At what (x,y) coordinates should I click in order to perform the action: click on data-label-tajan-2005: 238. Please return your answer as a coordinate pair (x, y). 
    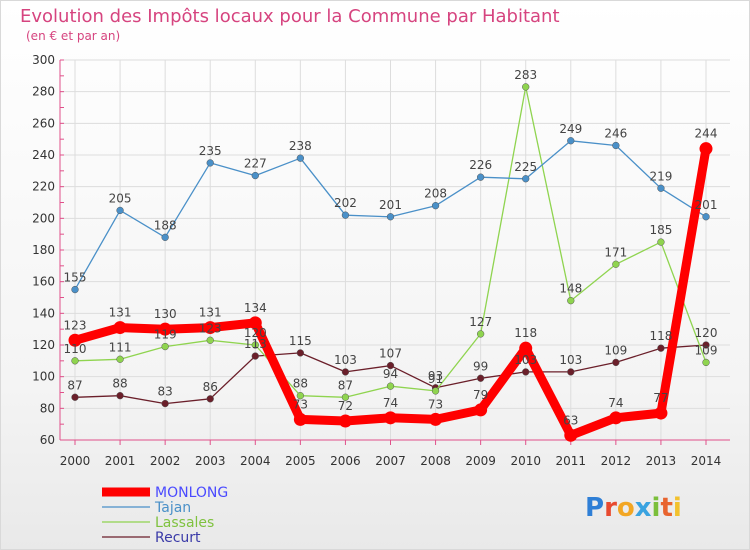
    Looking at the image, I should click on (300, 146).